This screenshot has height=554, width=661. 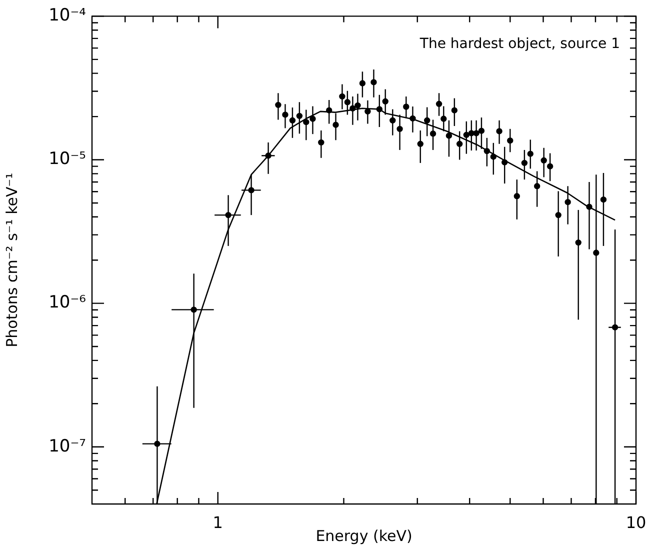 I want to click on x-tick-label: 1, so click(x=217, y=522).